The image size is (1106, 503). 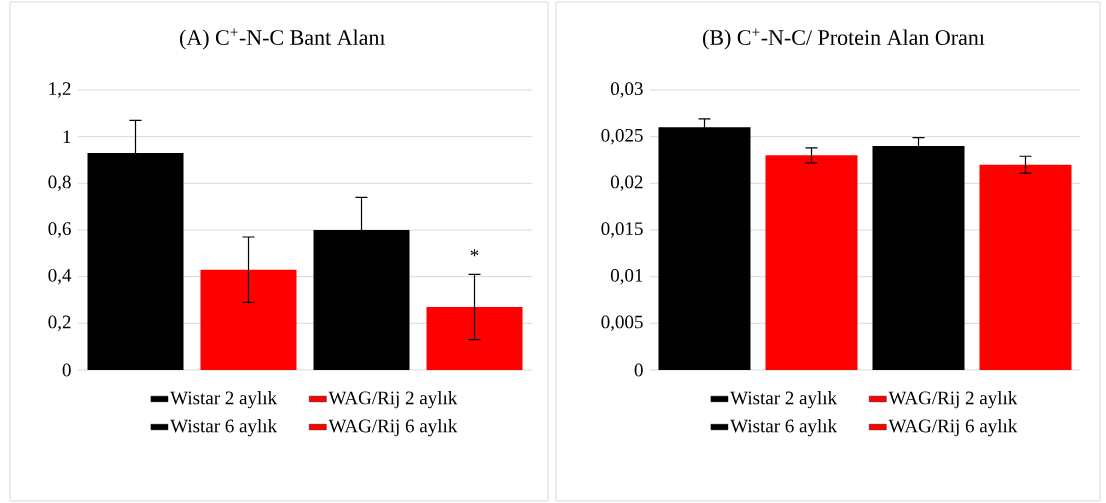 I want to click on y-tick-label: 0,6, so click(x=59, y=230).